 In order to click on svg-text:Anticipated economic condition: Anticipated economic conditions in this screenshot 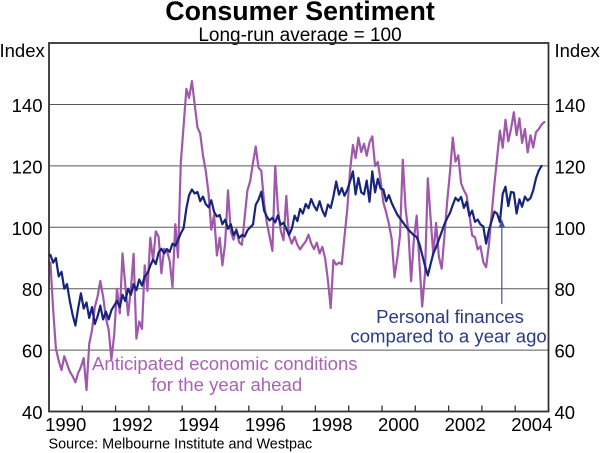, I will do `click(225, 363)`.